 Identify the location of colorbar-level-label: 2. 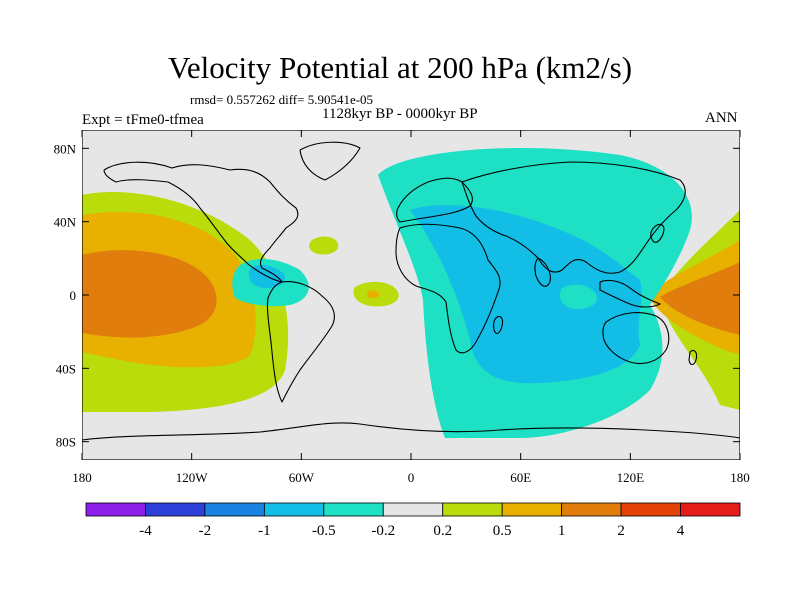
(621, 531).